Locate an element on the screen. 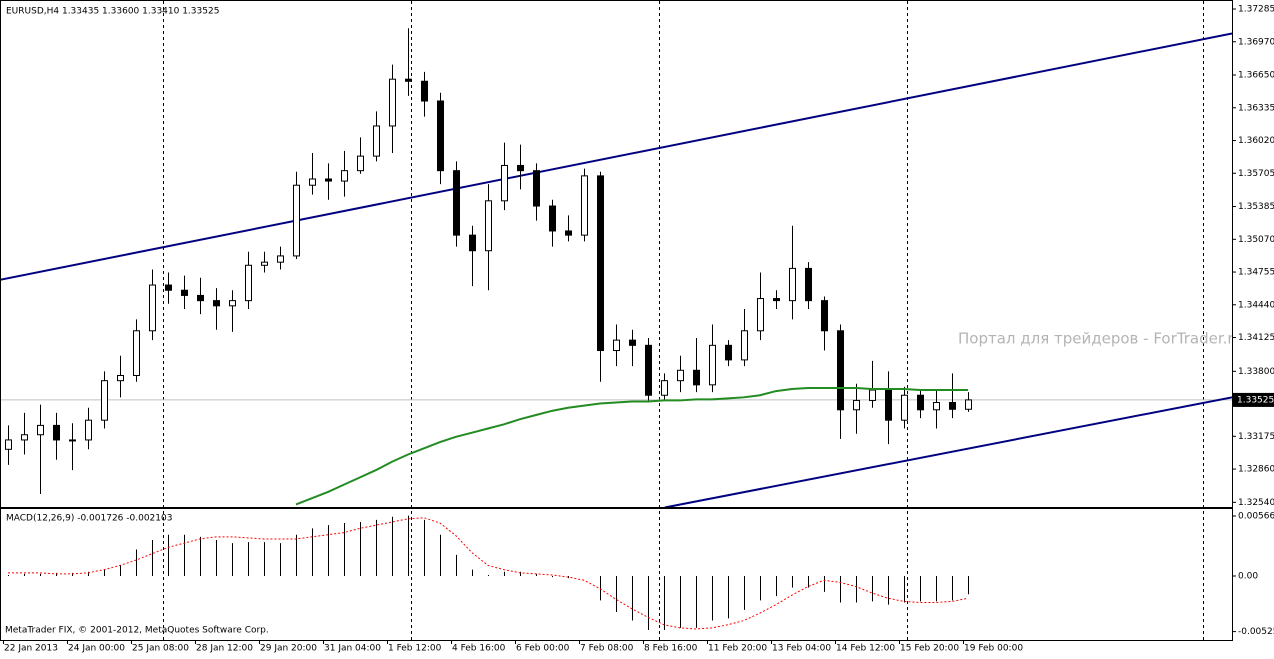 This screenshot has width=1274, height=659. y-tick-label: 1.33175 is located at coordinates (1256, 437).